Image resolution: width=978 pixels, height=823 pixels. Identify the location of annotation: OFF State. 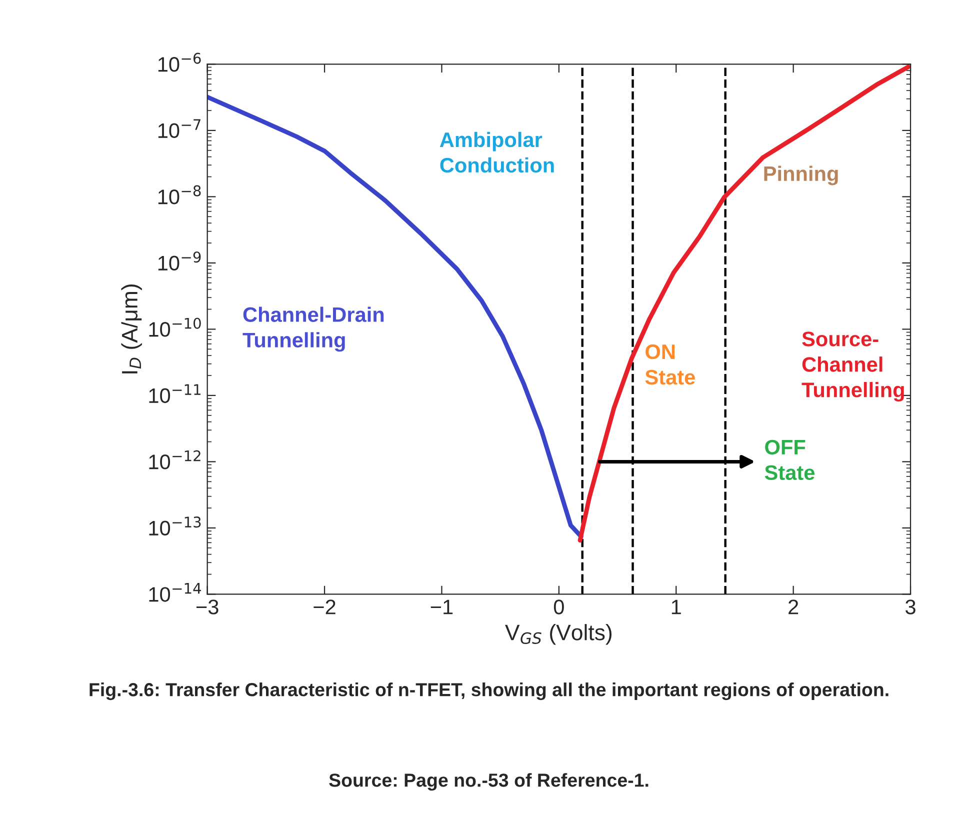
(789, 460).